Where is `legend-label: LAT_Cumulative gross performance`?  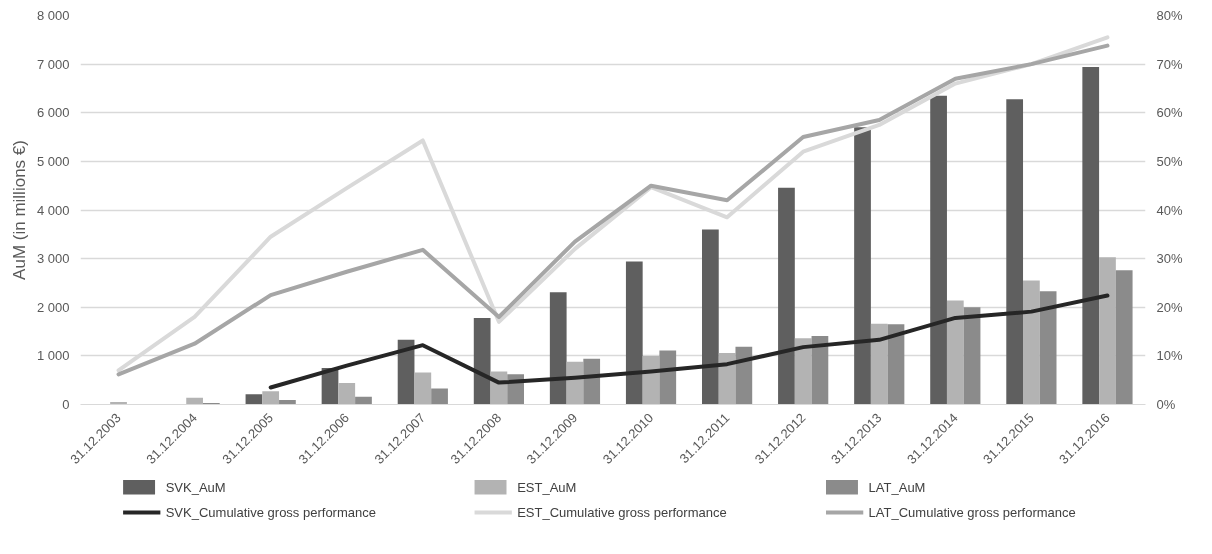
legend-label: LAT_Cumulative gross performance is located at coordinates (972, 512).